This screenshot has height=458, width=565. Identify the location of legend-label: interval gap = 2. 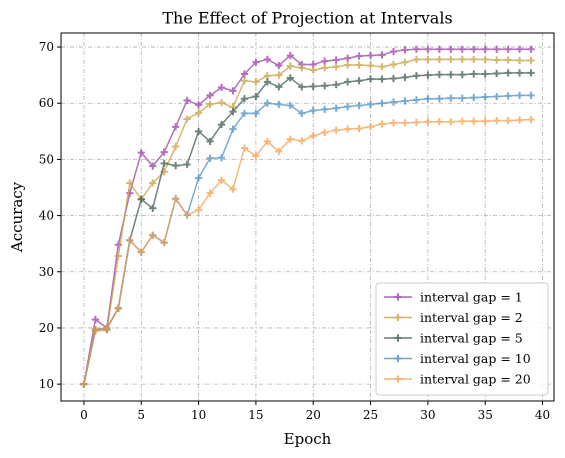
(471, 317).